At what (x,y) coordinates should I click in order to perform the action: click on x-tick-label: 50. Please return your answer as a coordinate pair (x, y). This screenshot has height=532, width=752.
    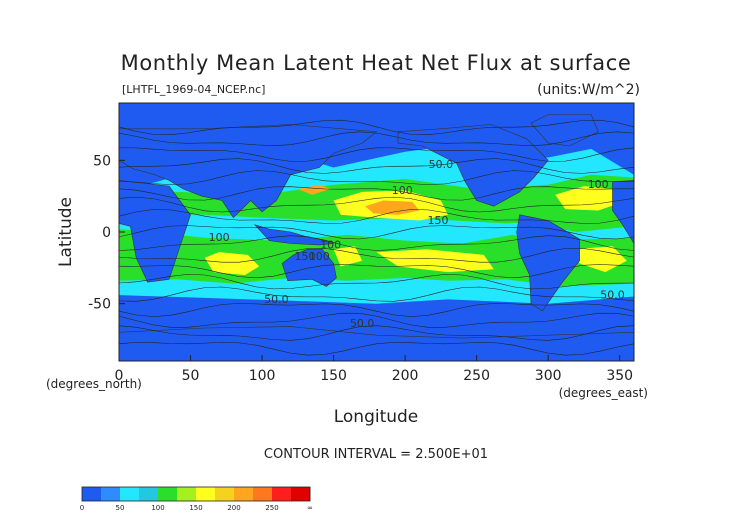
    Looking at the image, I should click on (191, 376).